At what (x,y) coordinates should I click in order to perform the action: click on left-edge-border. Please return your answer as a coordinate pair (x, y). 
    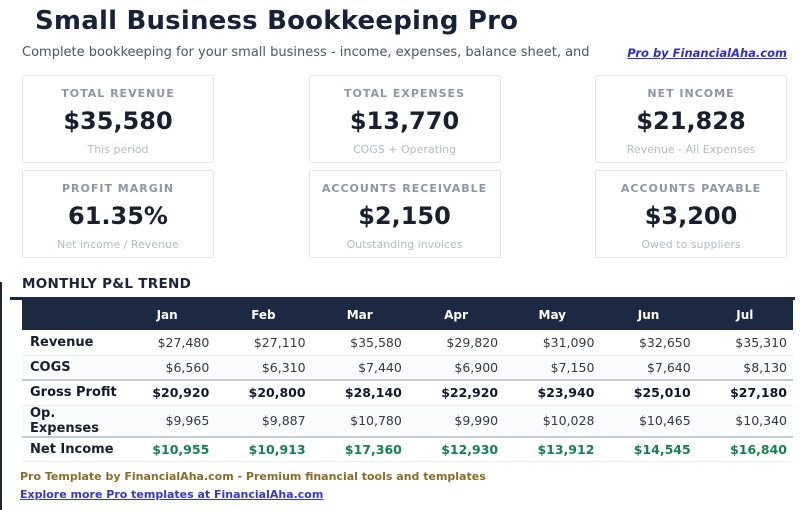
    Looking at the image, I should click on (1, 396).